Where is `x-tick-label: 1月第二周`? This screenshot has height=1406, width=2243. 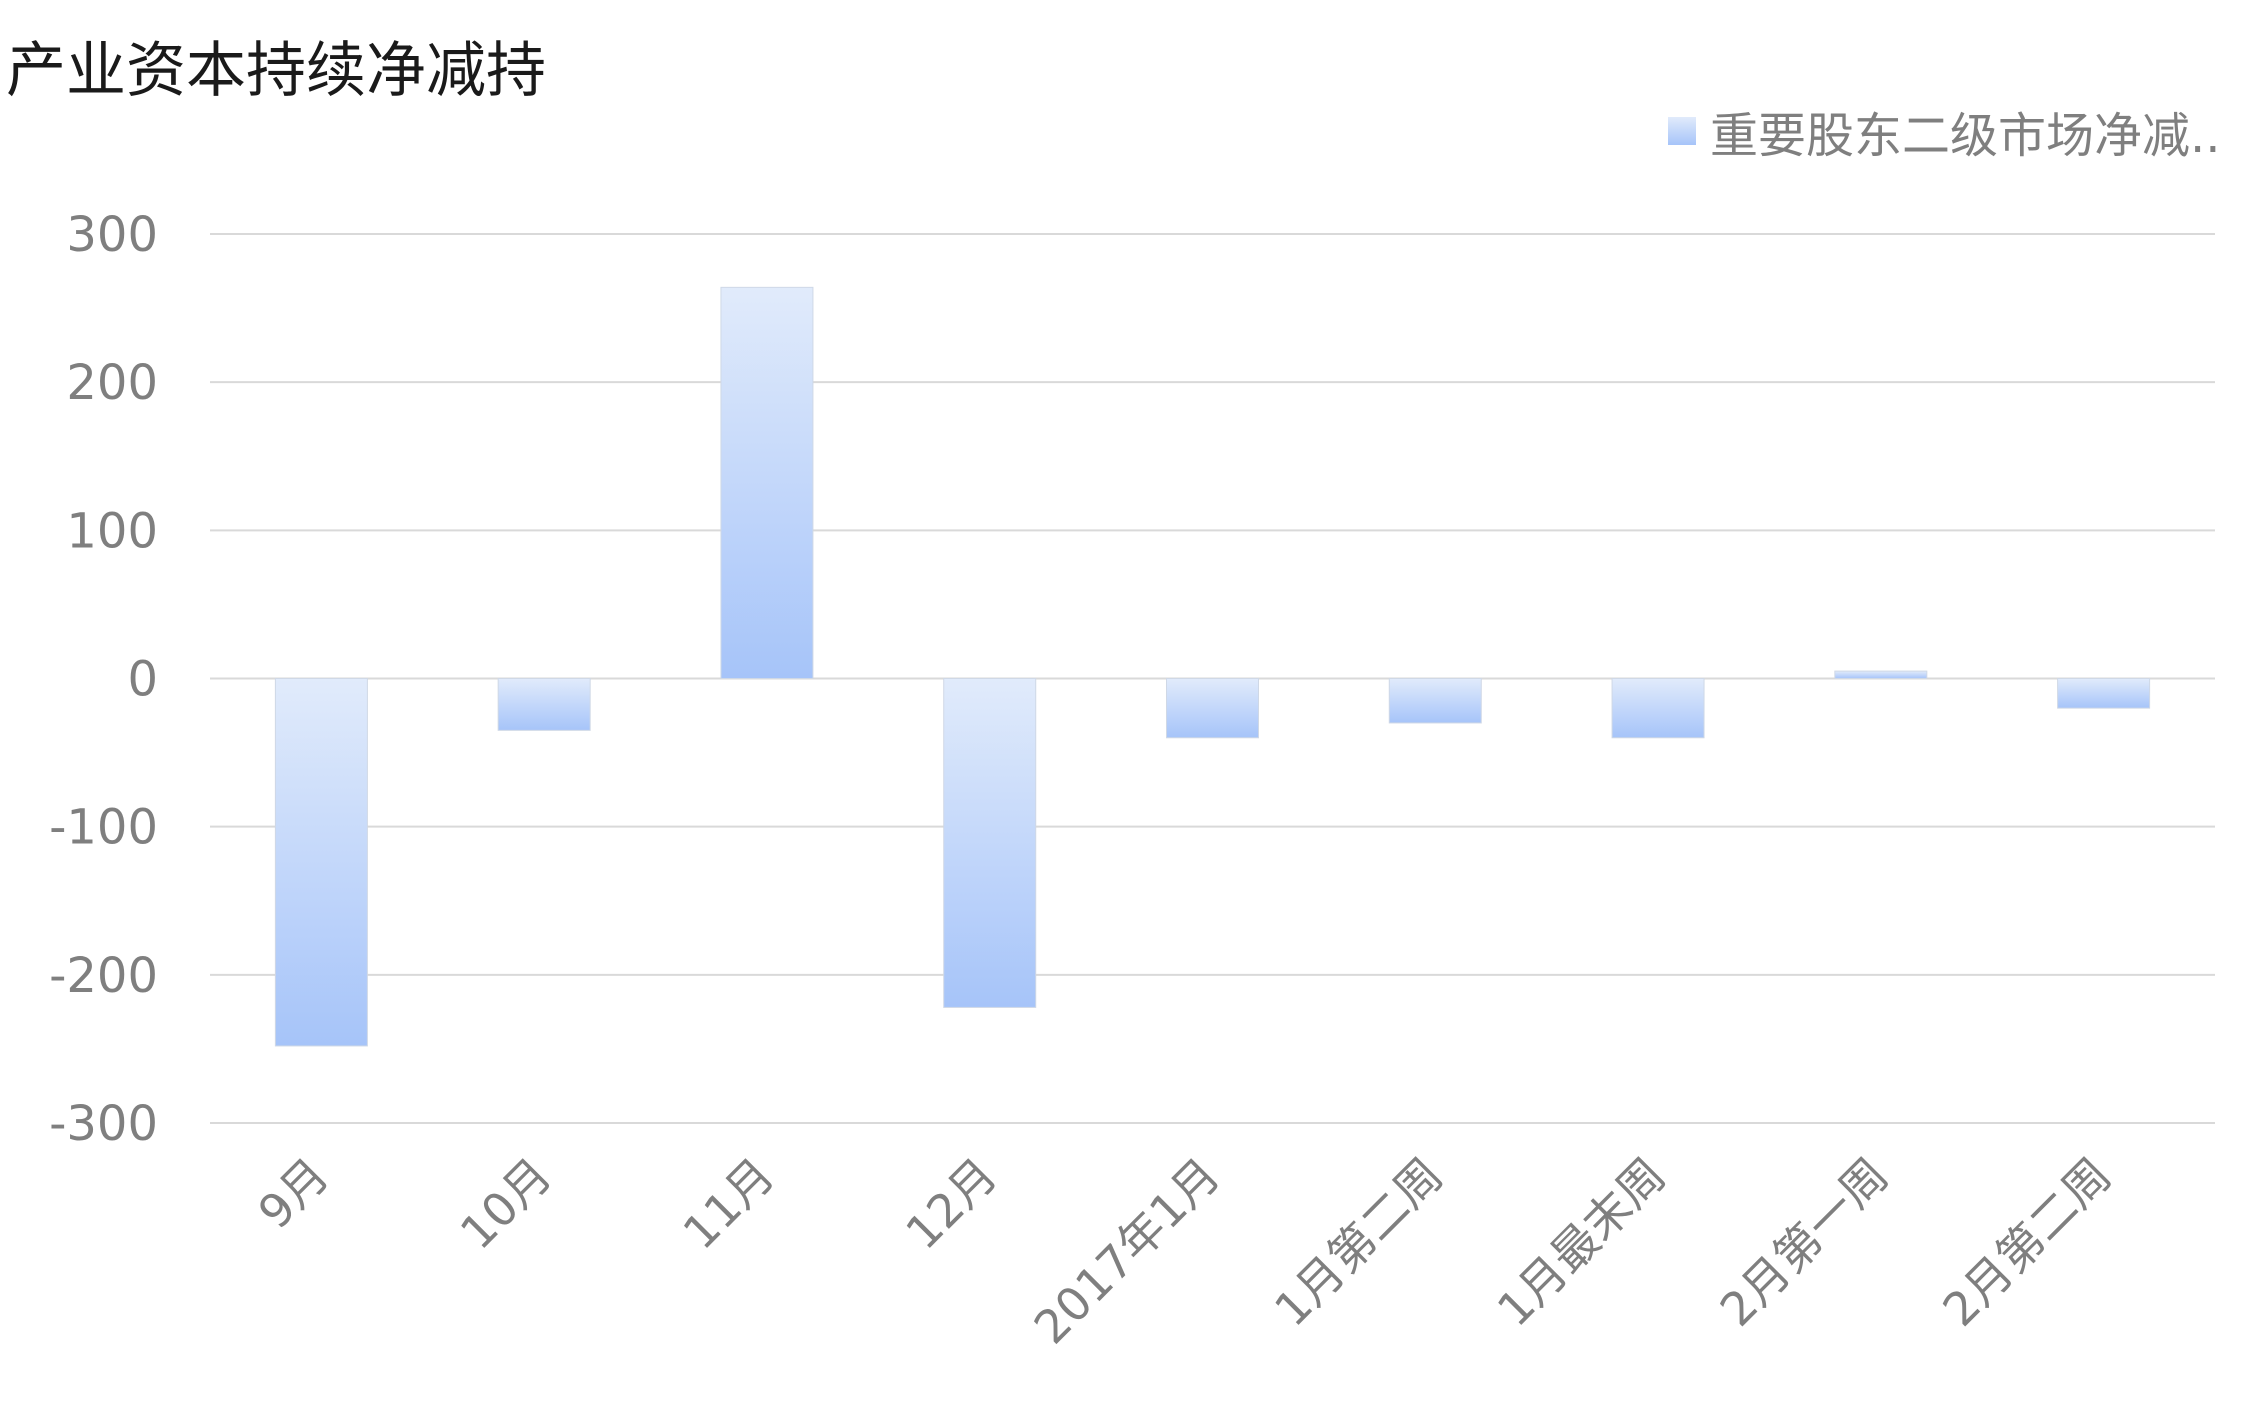 x-tick-label: 1月第二周 is located at coordinates (1358, 1242).